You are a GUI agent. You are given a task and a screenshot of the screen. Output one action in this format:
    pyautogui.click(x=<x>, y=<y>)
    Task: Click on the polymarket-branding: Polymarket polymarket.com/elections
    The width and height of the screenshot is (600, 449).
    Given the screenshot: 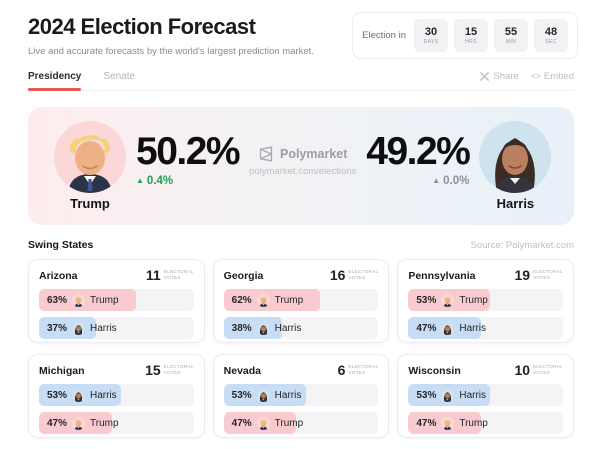 What is the action you would take?
    pyautogui.click(x=302, y=161)
    